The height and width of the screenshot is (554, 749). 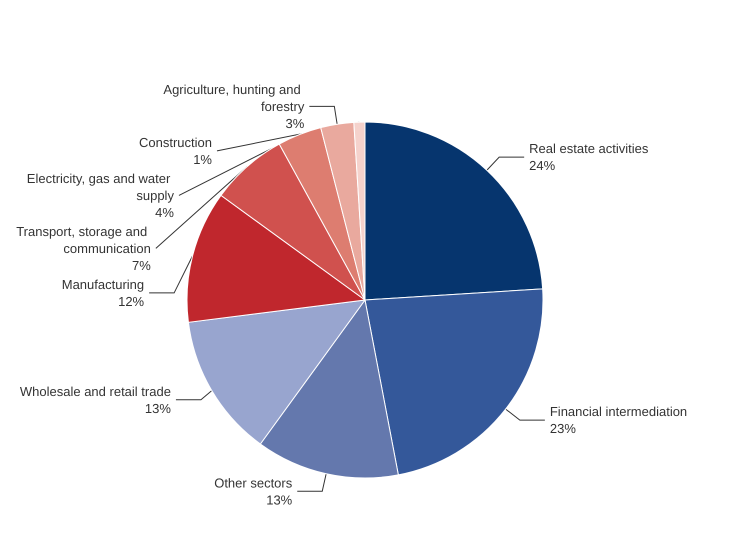 I want to click on data-label: 1%, so click(x=202, y=159).